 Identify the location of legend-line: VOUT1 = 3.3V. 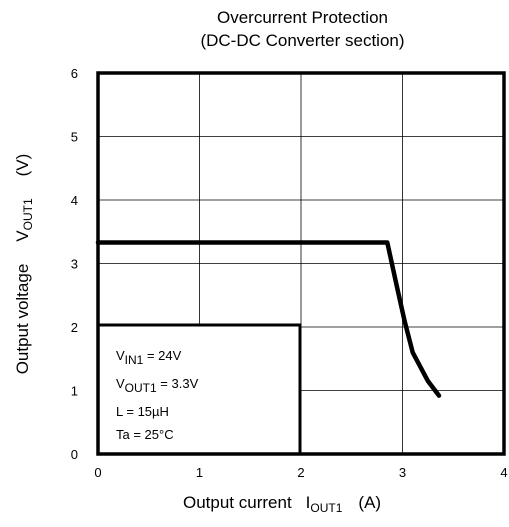
(157, 386).